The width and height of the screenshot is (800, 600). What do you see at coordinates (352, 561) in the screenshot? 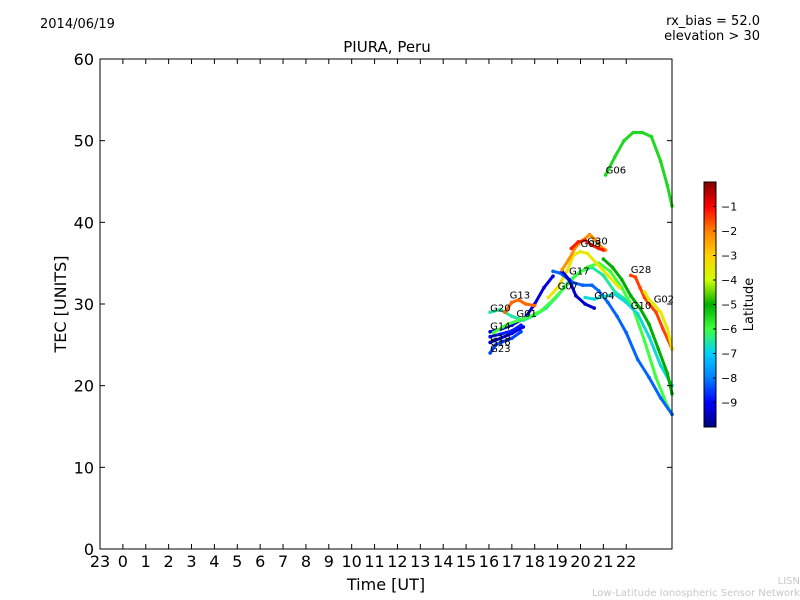
I see `x-tick-label: 10` at bounding box center [352, 561].